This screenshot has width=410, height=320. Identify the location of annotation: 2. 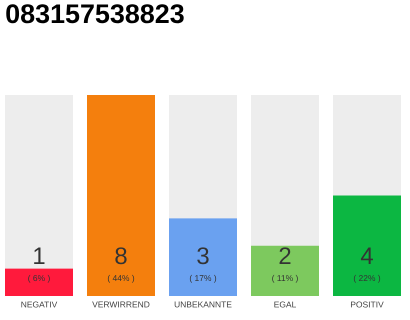
(285, 255).